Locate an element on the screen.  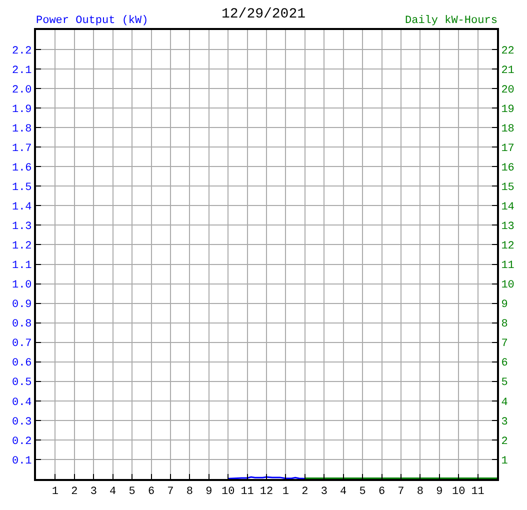
y2-tick-label: 19 is located at coordinates (507, 110).